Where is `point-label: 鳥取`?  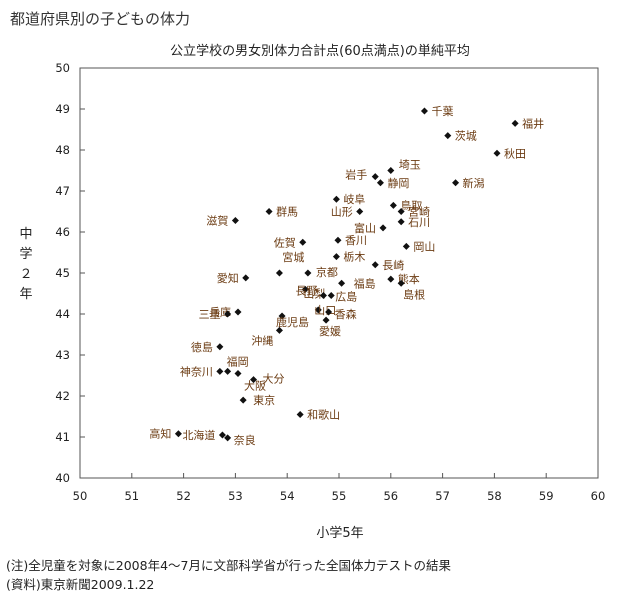
point-label: 鳥取 is located at coordinates (411, 205).